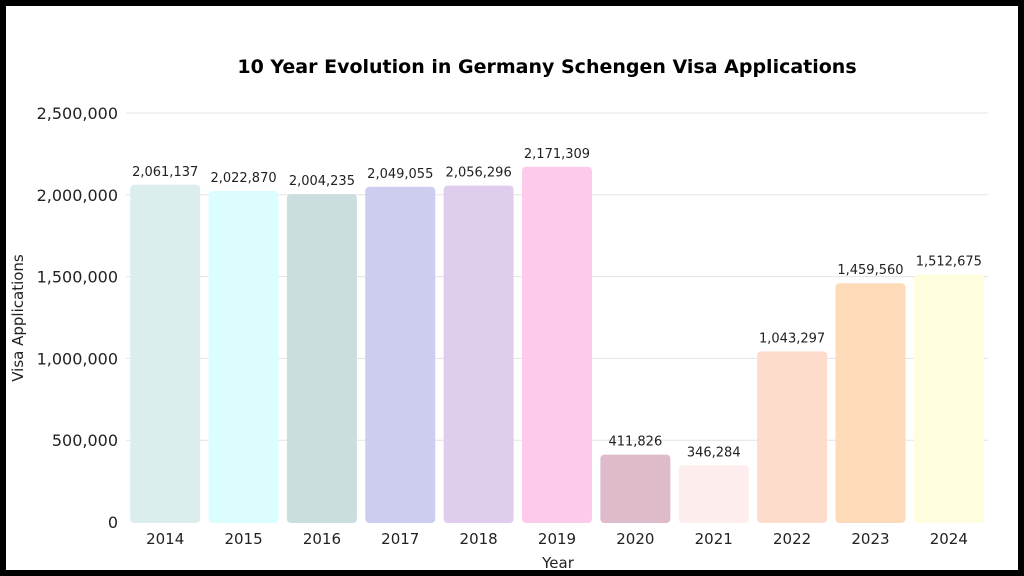 Image resolution: width=1024 pixels, height=576 pixels. Describe the element at coordinates (792, 338) in the screenshot. I see `data-label: 1,043,297` at that location.